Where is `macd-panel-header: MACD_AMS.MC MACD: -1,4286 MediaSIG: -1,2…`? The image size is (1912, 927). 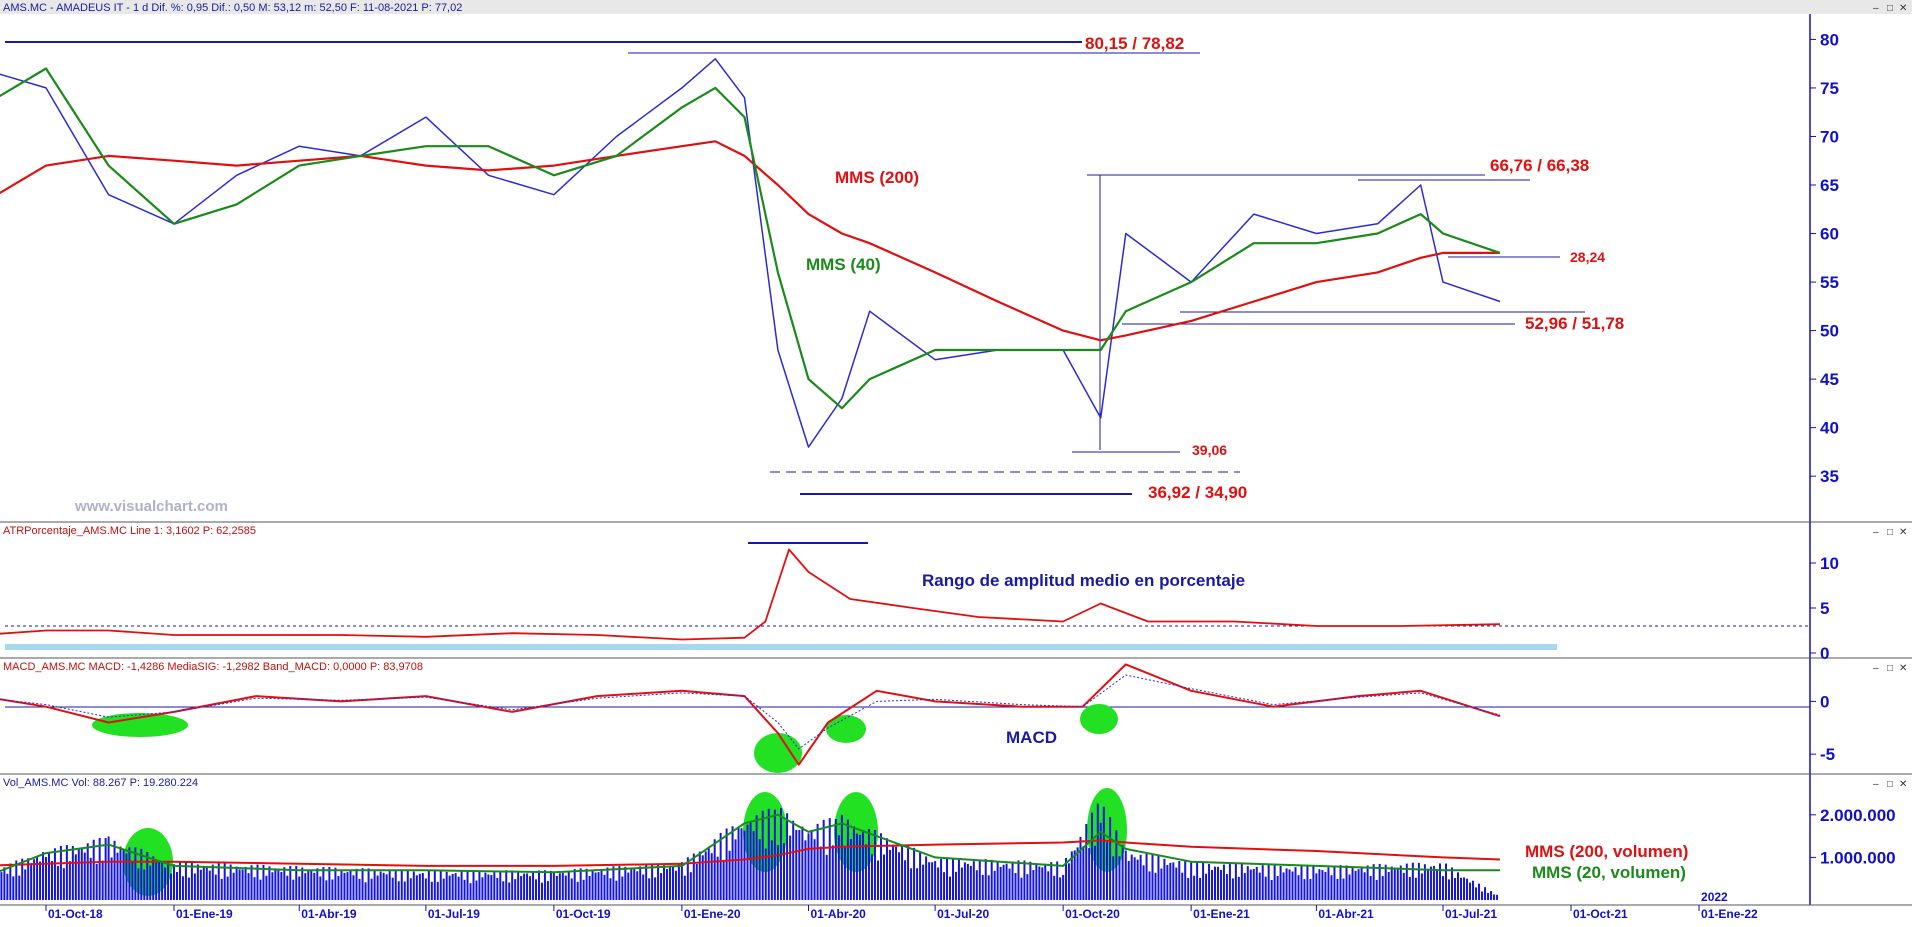
macd-panel-header: MACD_AMS.MC MACD: -1,4286 MediaSIG: -1,2… is located at coordinates (213, 667).